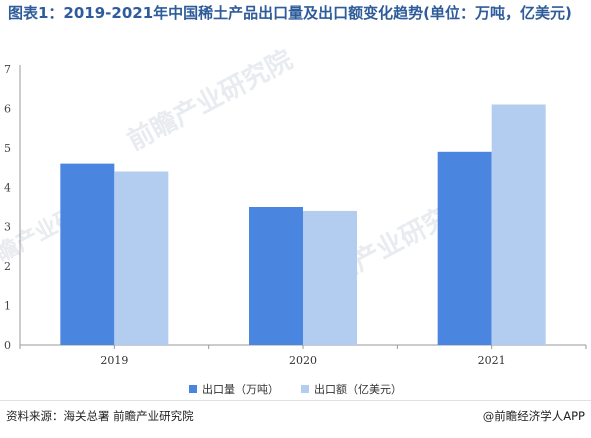 The height and width of the screenshot is (438, 591). Describe the element at coordinates (7, 266) in the screenshot. I see `y-tick-label: 2` at that location.